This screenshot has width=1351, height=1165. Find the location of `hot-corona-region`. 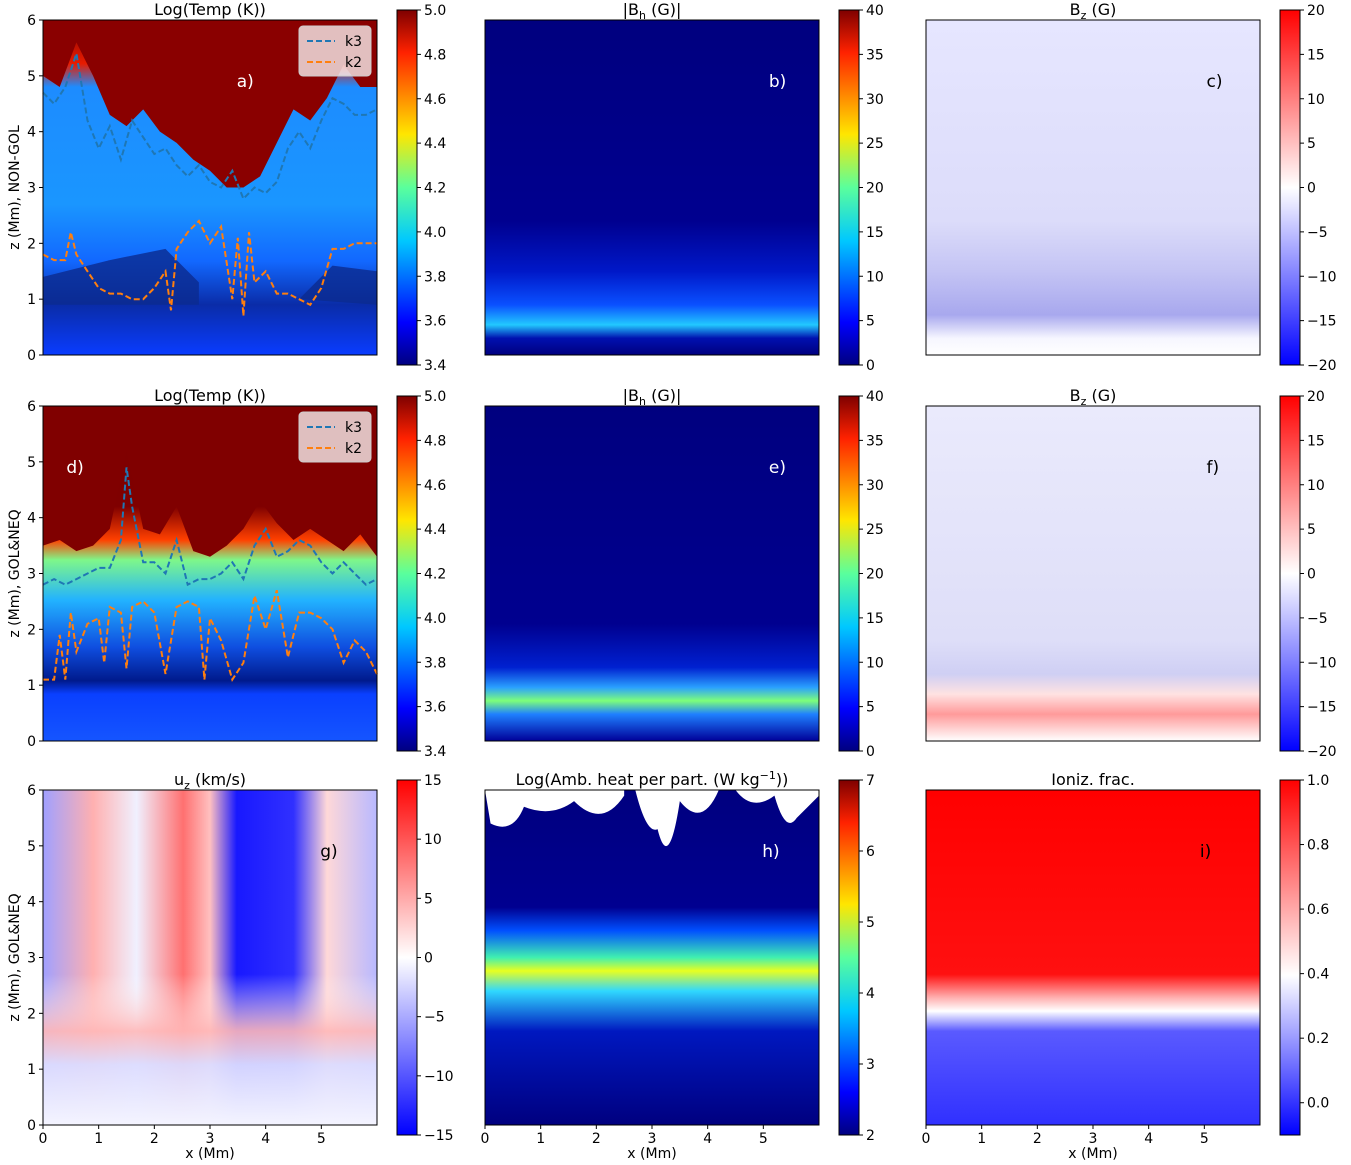

hot-corona-region is located at coordinates (210, 104).